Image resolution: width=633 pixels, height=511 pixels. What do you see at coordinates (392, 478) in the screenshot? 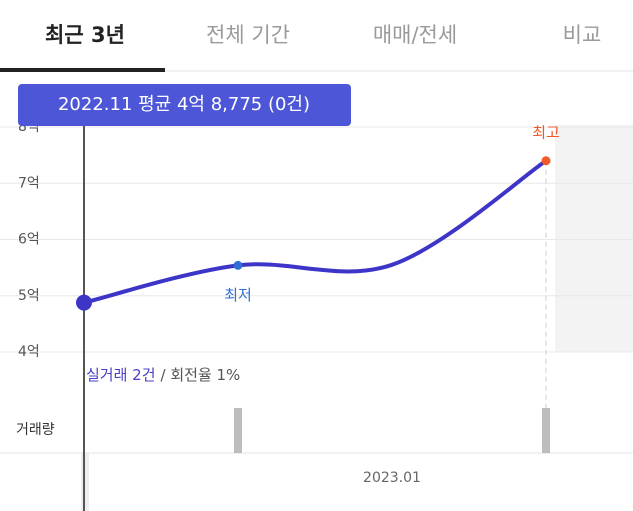
I see `x-tick-label: 2023.01` at bounding box center [392, 478].